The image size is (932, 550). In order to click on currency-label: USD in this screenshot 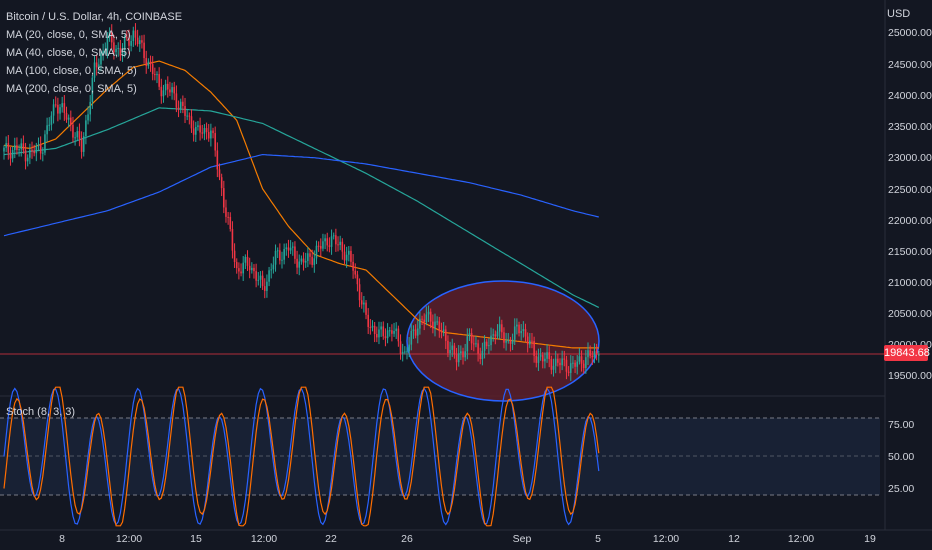, I will do `click(899, 14)`.